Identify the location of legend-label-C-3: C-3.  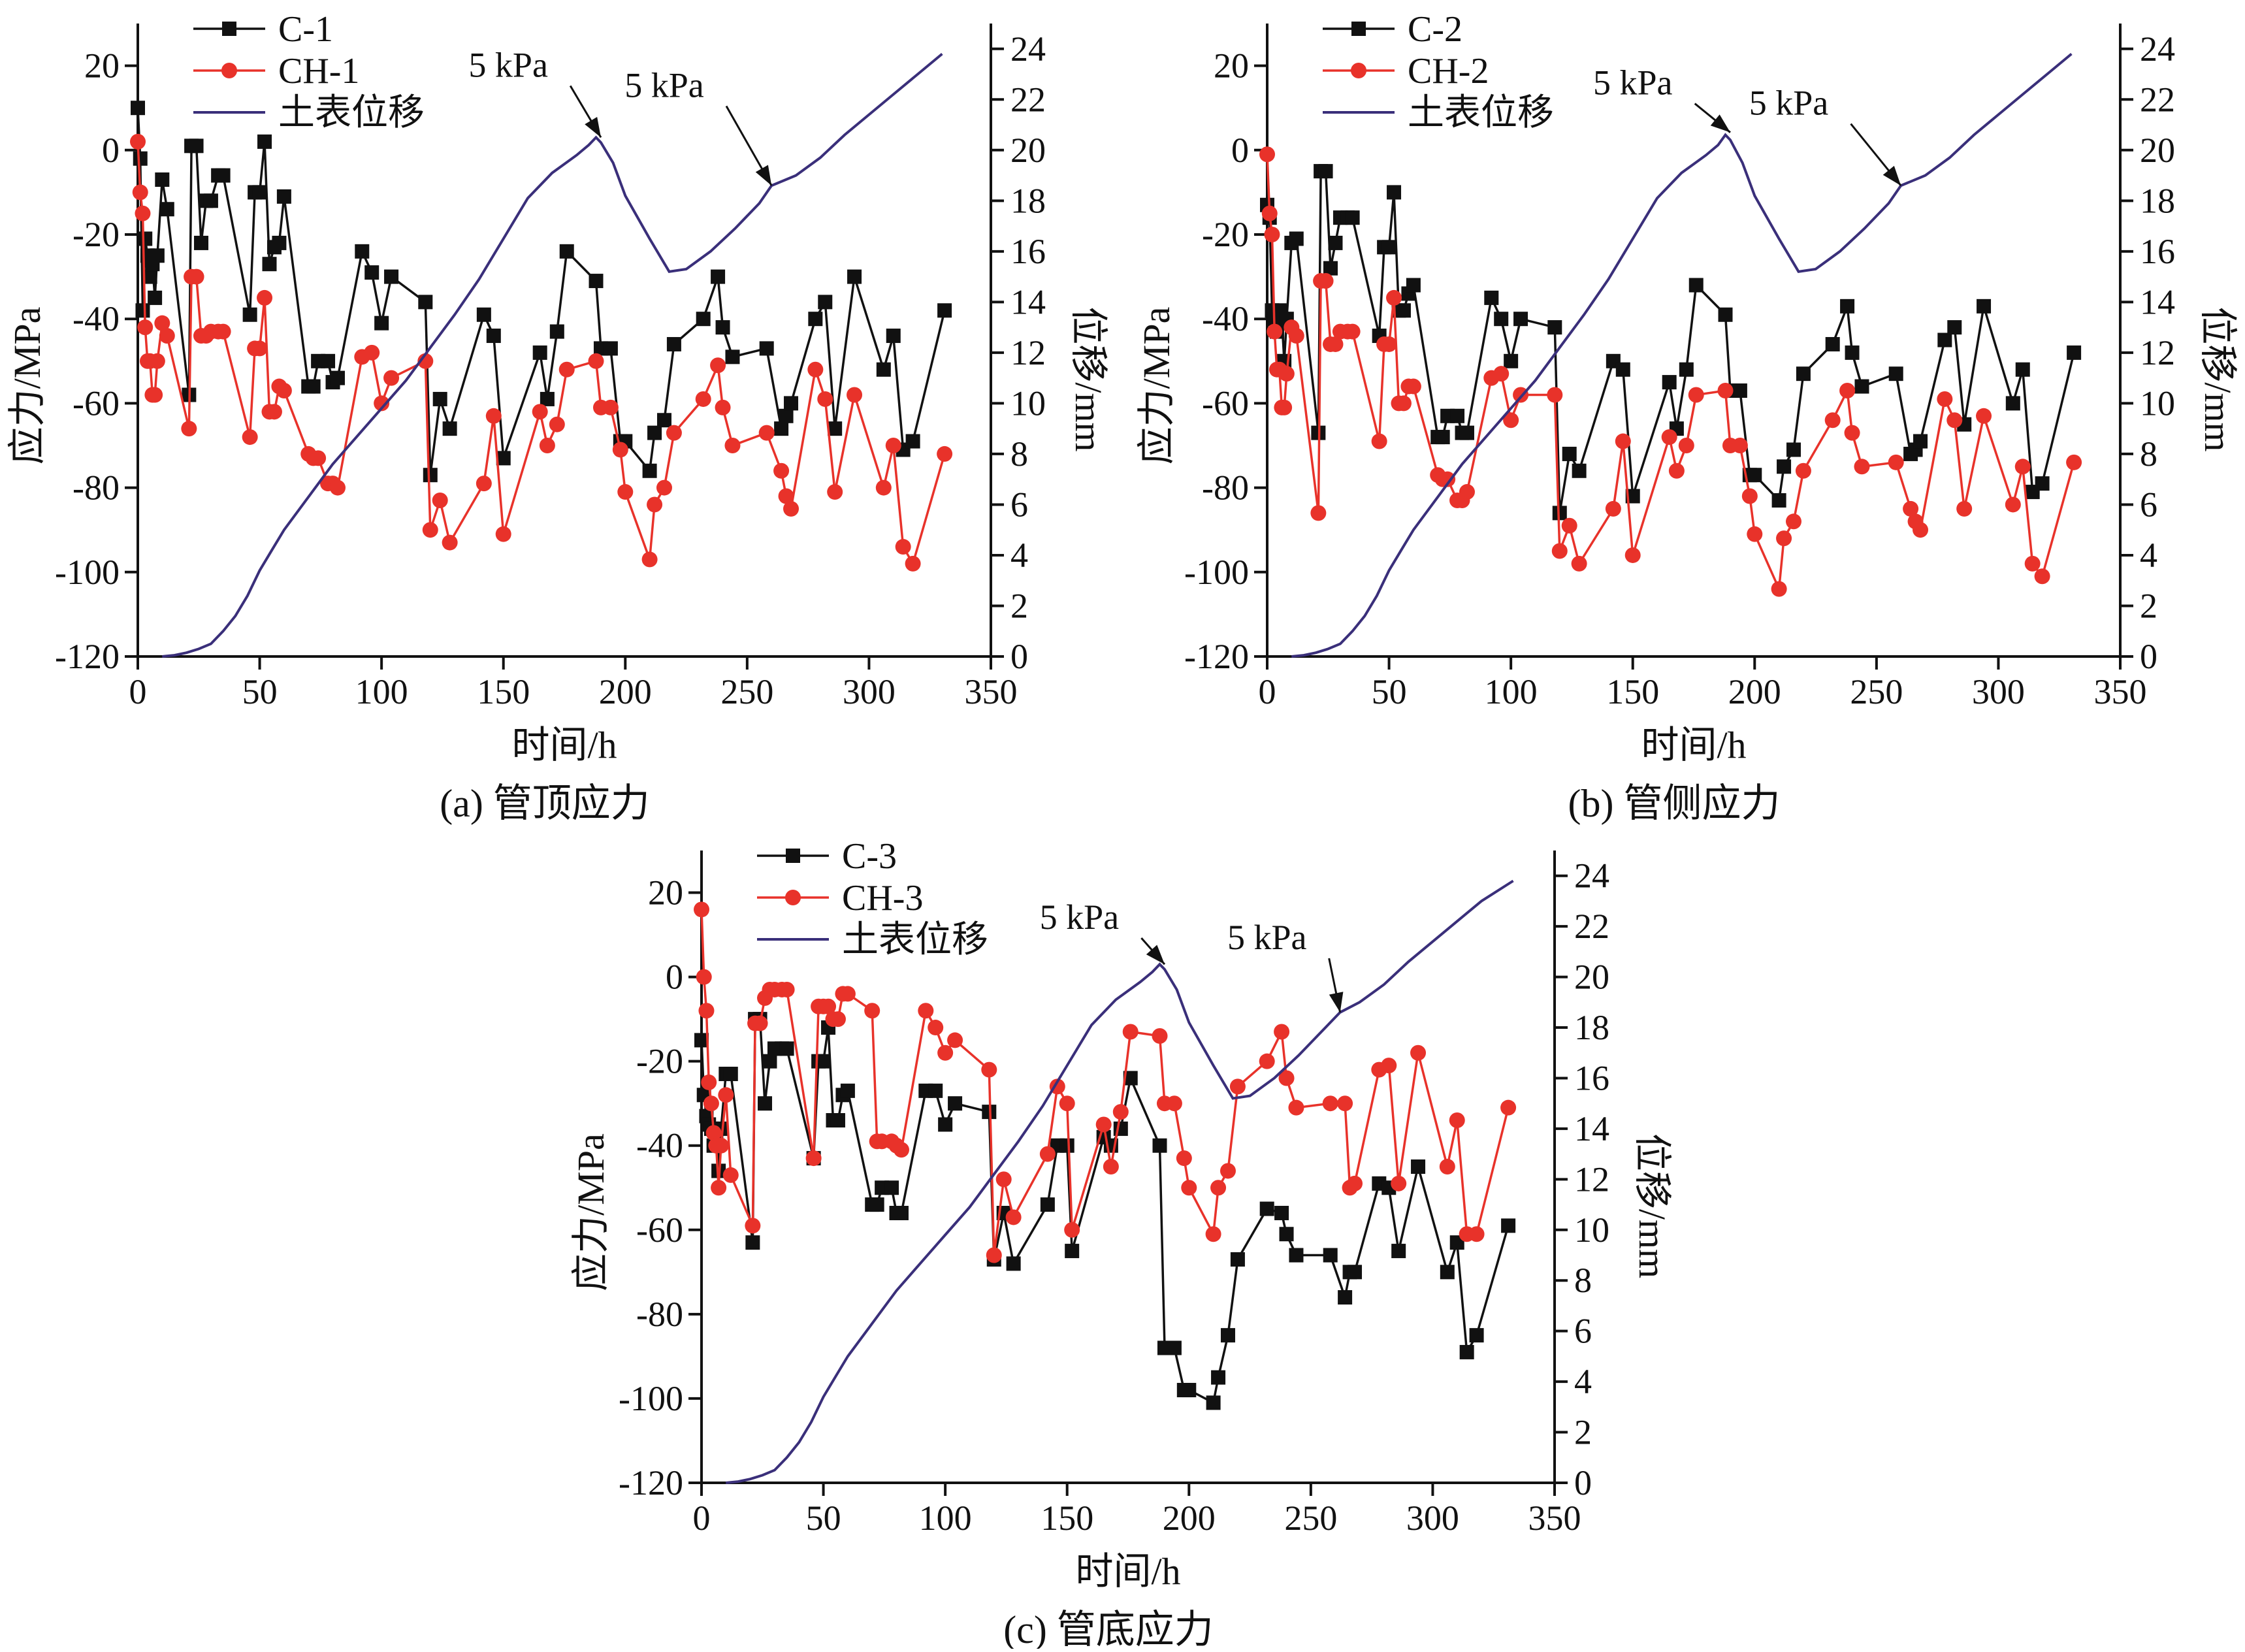
(869, 856).